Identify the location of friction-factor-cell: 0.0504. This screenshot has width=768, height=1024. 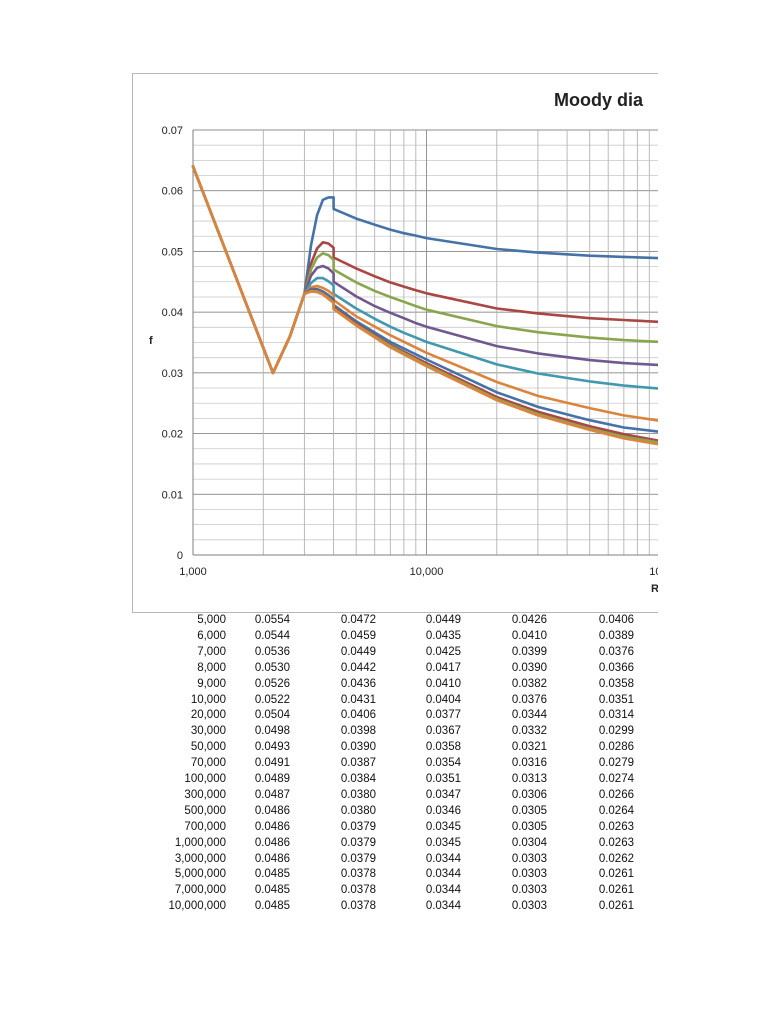
(272, 715).